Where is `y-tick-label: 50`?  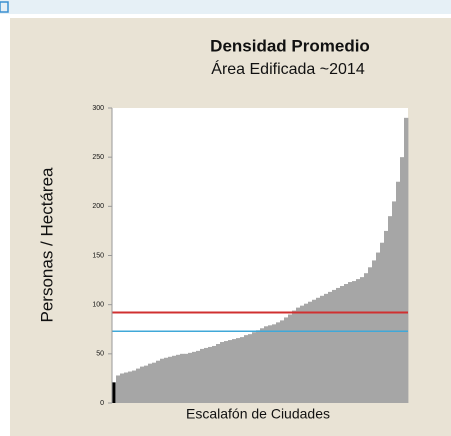 y-tick-label: 50 is located at coordinates (100, 354).